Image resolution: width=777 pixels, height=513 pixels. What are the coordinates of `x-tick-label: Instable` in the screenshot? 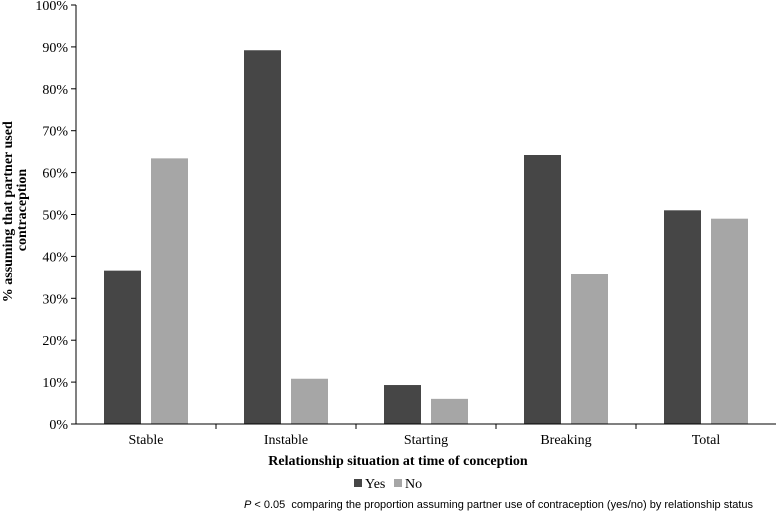 It's located at (286, 440).